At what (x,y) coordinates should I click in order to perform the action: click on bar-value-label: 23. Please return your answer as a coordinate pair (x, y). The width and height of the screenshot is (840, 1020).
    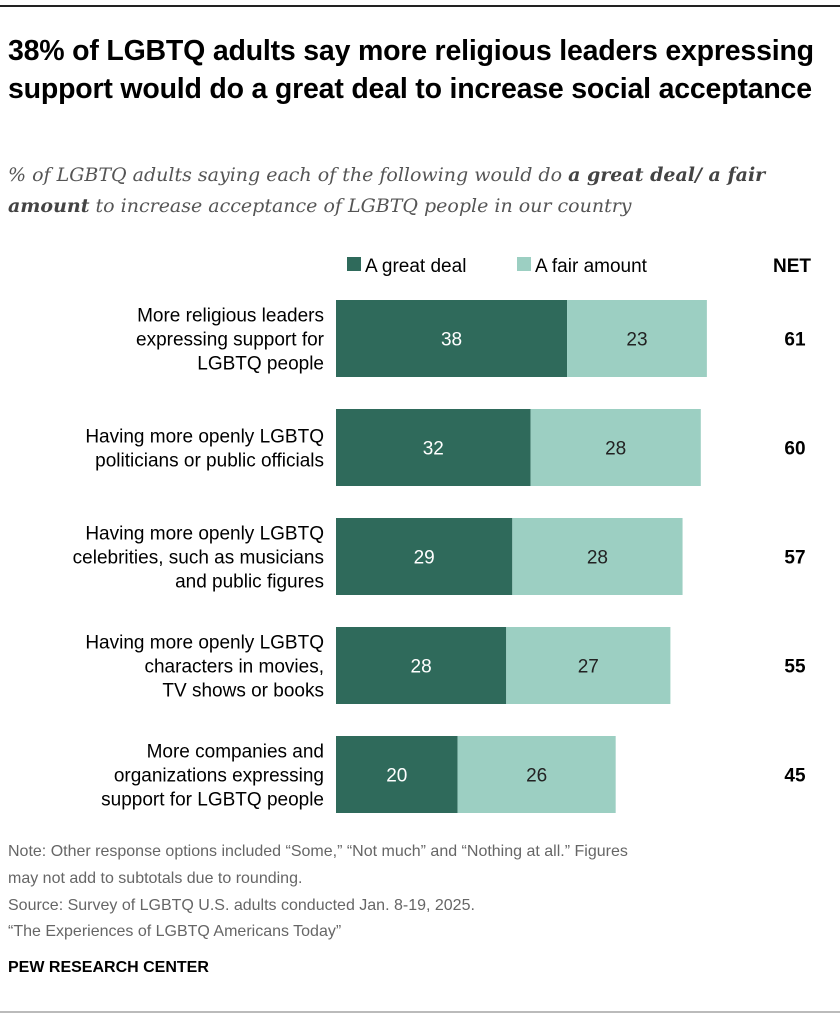
    Looking at the image, I should click on (636, 340).